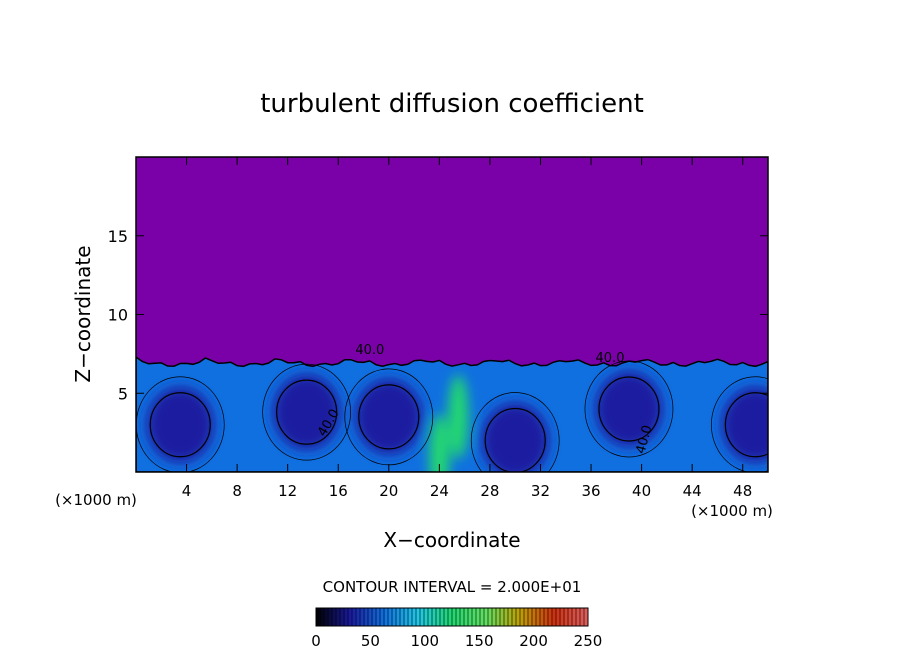  I want to click on colorbar-tick-label: 150, so click(479, 641).